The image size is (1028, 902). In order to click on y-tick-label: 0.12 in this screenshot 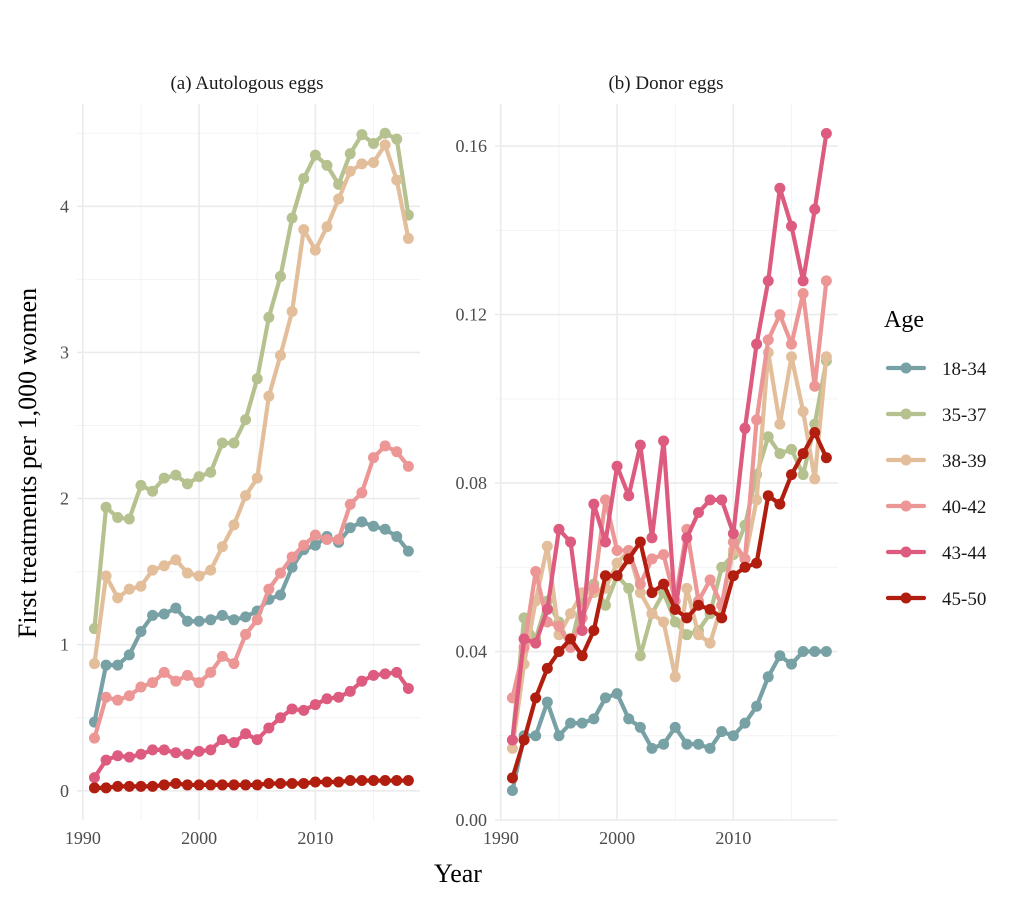, I will do `click(472, 315)`.